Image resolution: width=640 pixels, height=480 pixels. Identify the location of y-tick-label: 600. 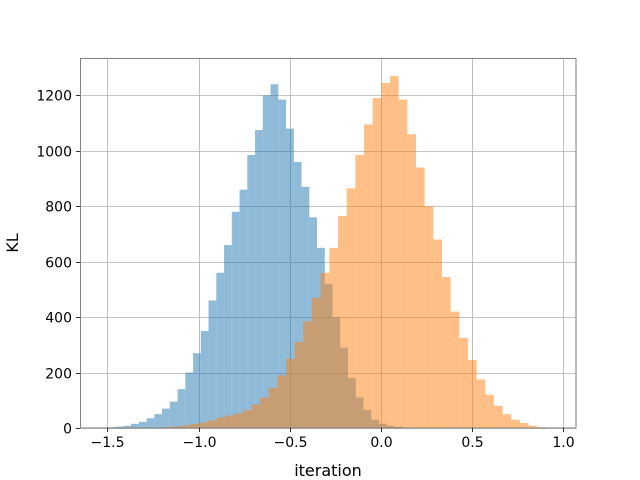
(58, 264).